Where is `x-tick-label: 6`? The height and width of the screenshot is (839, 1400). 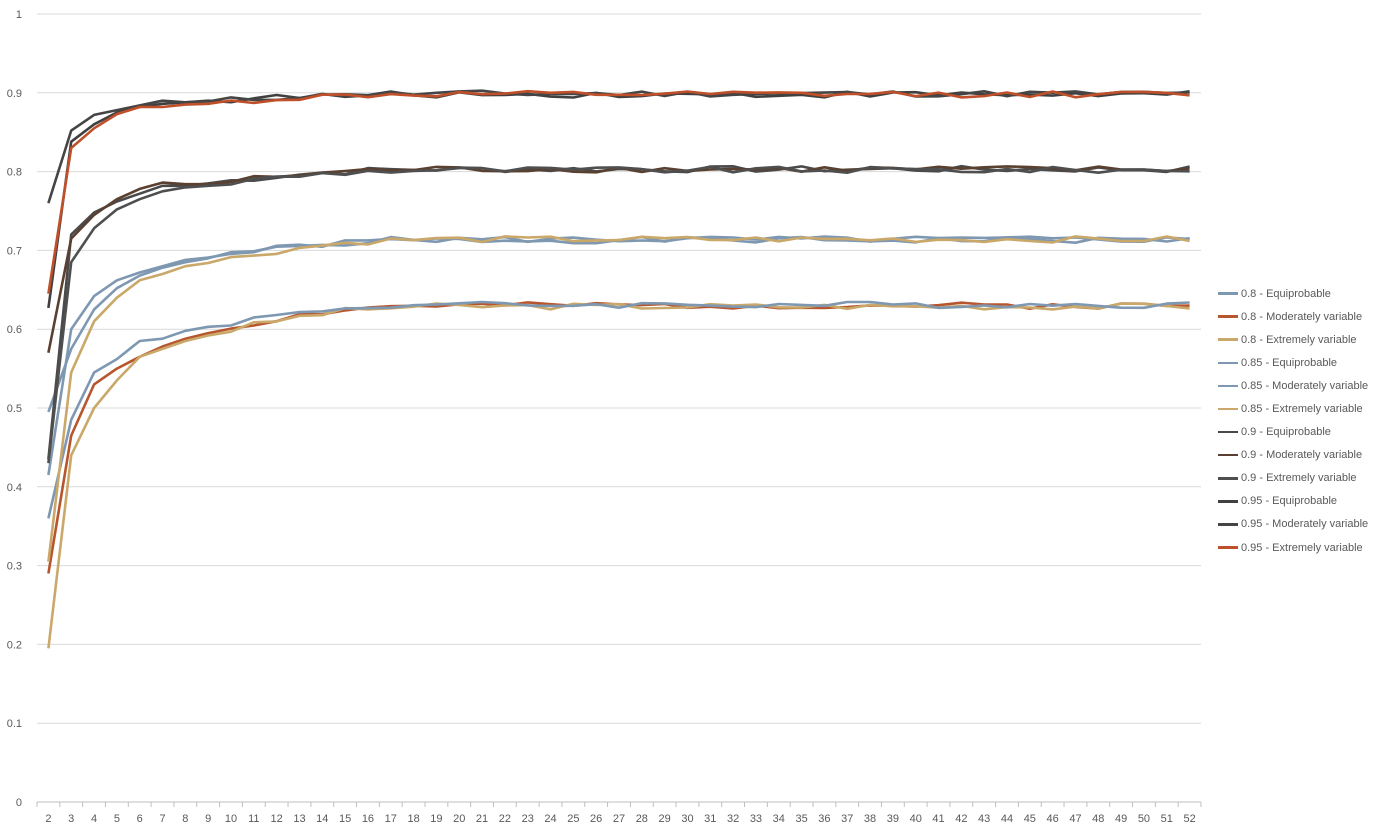 x-tick-label: 6 is located at coordinates (140, 819).